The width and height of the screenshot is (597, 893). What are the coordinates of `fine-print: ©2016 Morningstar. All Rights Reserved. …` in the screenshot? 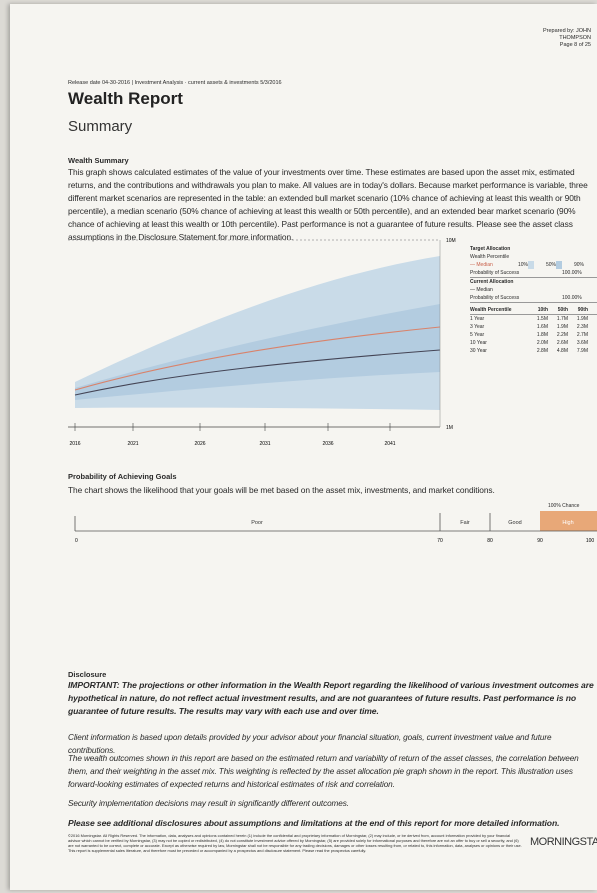 It's located at (295, 843).